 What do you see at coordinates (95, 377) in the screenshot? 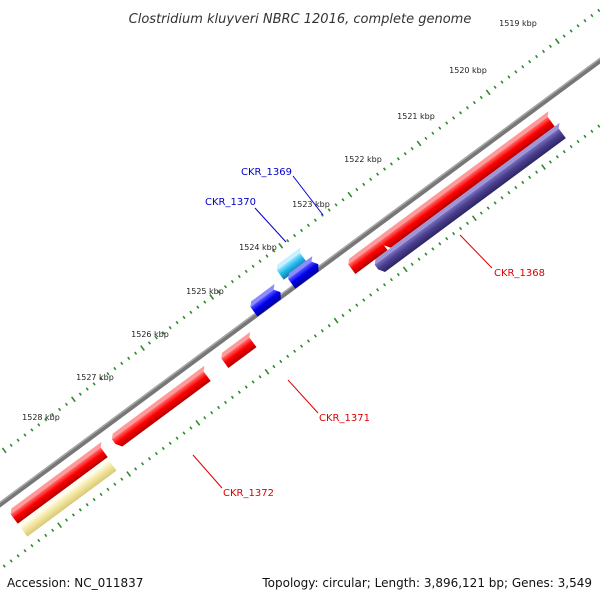
I see `kbp-label: 1527 kbp` at bounding box center [95, 377].